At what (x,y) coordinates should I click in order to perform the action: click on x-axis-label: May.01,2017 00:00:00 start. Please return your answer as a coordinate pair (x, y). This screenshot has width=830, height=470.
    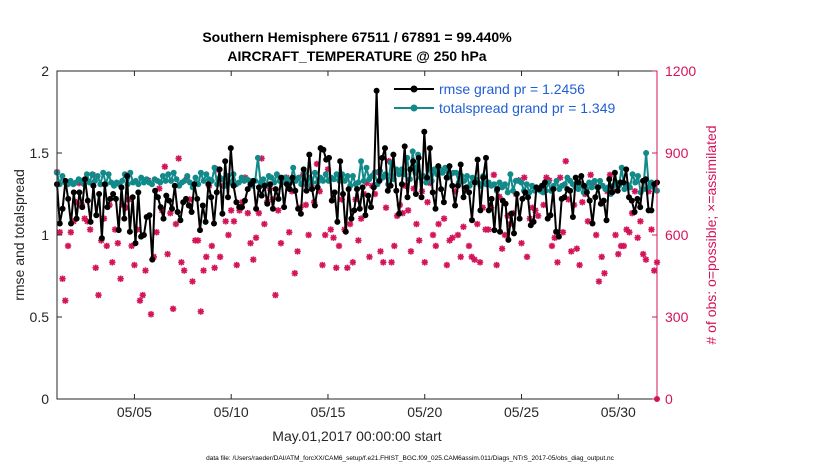
    Looking at the image, I should click on (357, 436).